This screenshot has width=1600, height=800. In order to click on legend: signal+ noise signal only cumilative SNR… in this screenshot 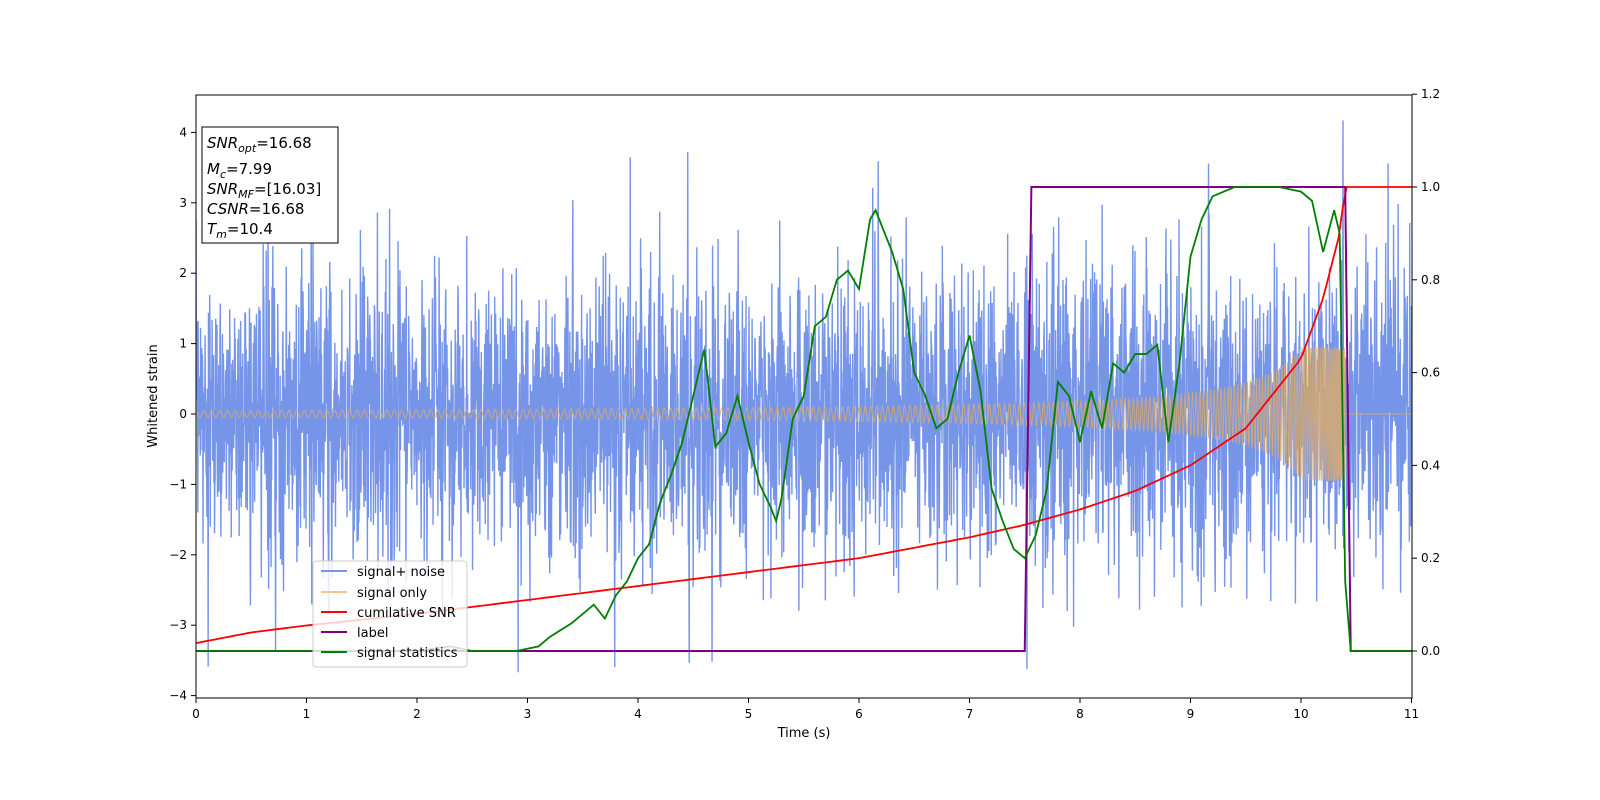, I will do `click(390, 614)`.